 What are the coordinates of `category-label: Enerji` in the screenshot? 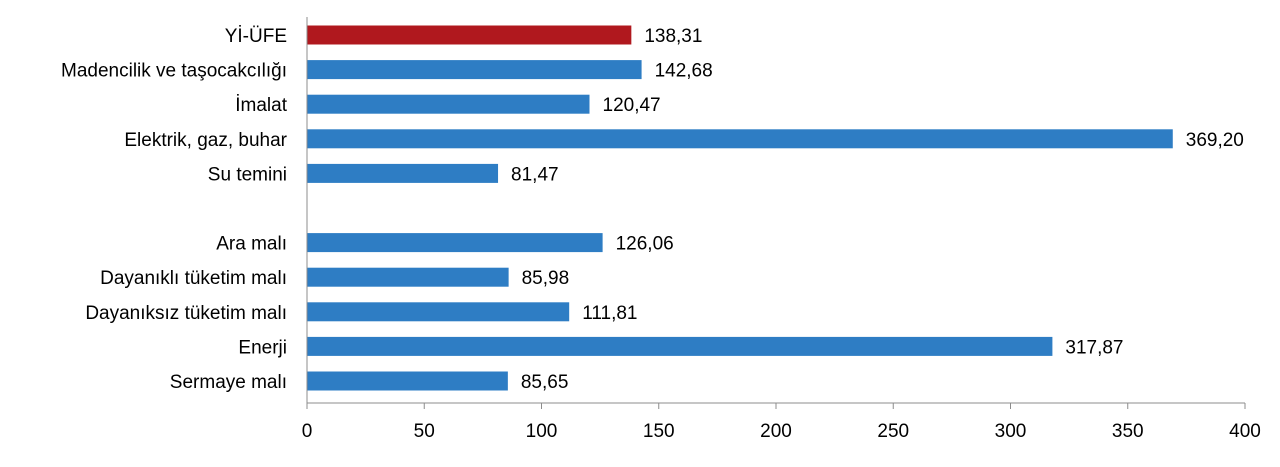 It's located at (262, 347).